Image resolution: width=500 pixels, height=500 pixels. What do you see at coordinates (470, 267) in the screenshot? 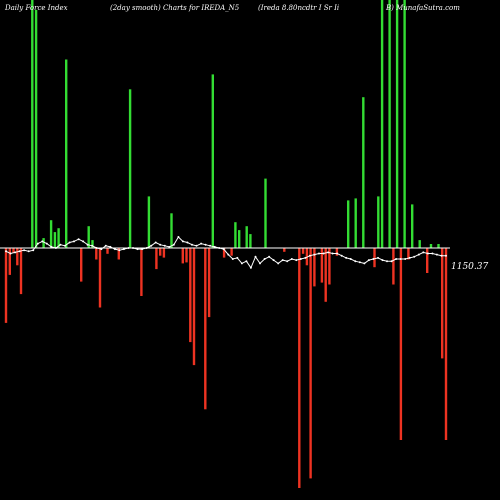
I see `last-value-label: 1150.37` at bounding box center [470, 267].